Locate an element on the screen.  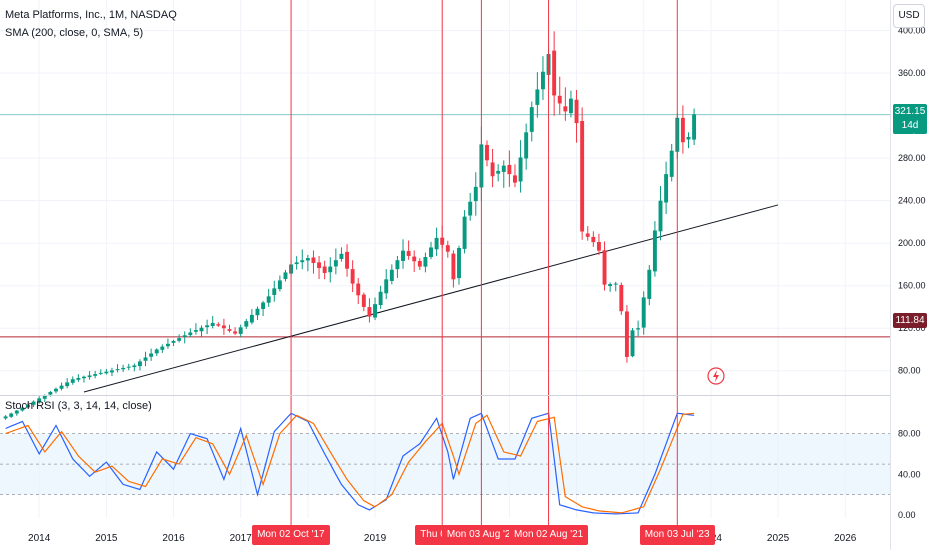
time-tick-label: 2014 is located at coordinates (39, 538).